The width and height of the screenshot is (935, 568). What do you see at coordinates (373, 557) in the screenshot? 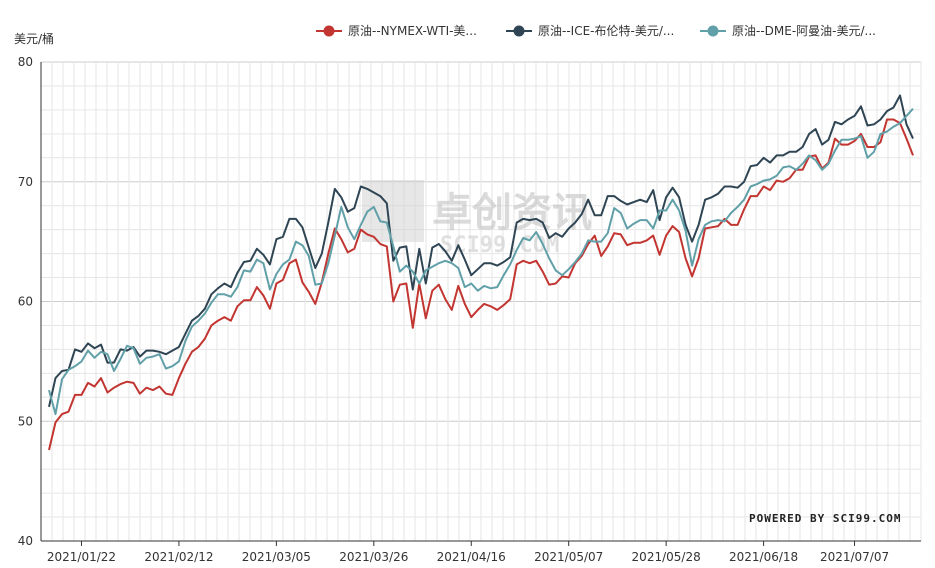
I see `x-tick-label: 2021/03/26` at bounding box center [373, 557].